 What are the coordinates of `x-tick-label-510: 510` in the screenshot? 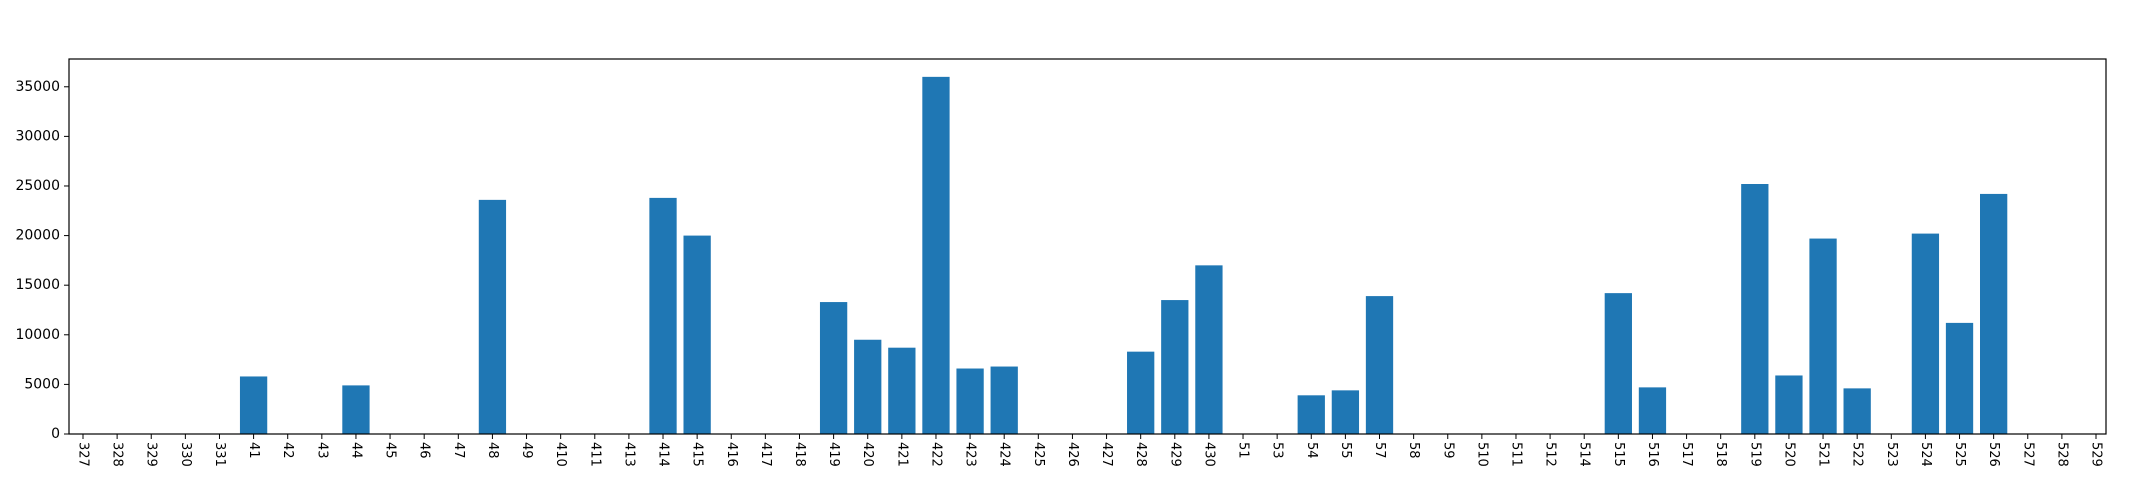 It's located at (1481, 454).